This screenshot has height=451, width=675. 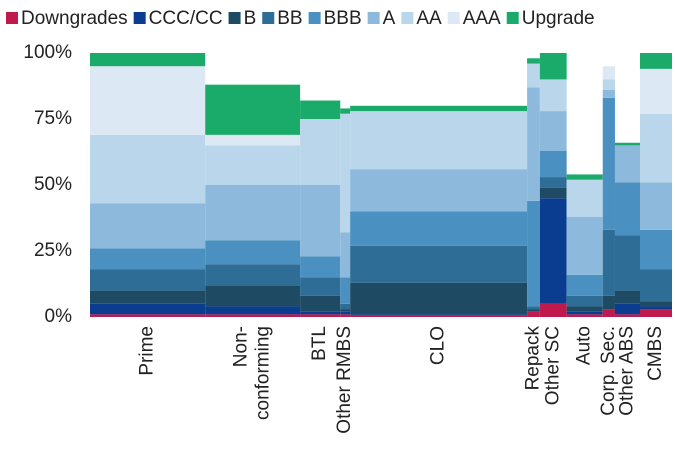 What do you see at coordinates (552, 365) in the screenshot?
I see `x-tick-label: Other SC` at bounding box center [552, 365].